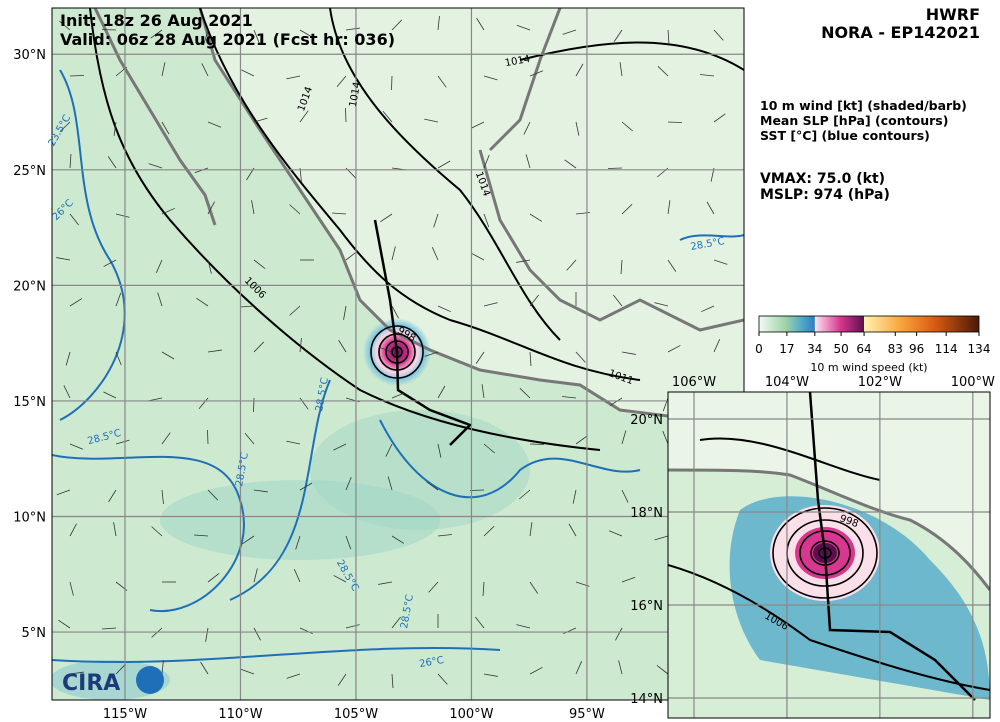 The height and width of the screenshot is (722, 1000). Describe the element at coordinates (786, 349) in the screenshot. I see `colorbar-tick-label: 17` at that location.